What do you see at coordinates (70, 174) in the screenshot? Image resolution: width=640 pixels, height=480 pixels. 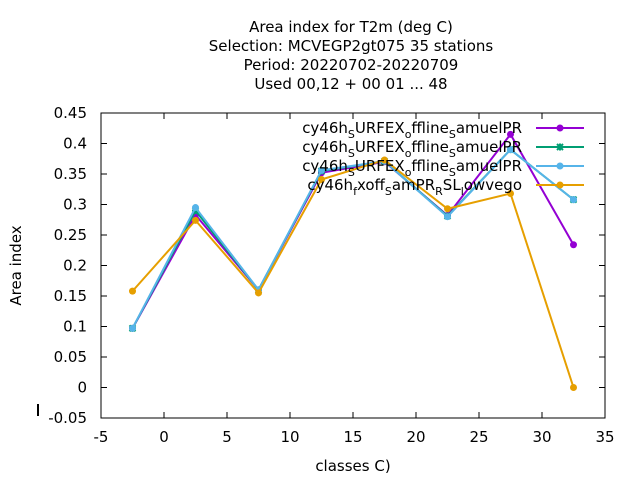 I see `y-tick-label: 0.35` at bounding box center [70, 174].